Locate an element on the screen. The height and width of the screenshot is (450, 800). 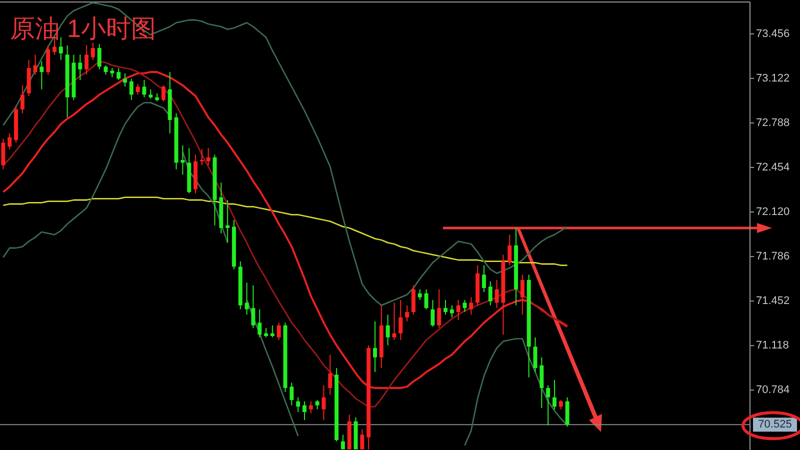
y-tick-label: 73.456 is located at coordinates (773, 34).